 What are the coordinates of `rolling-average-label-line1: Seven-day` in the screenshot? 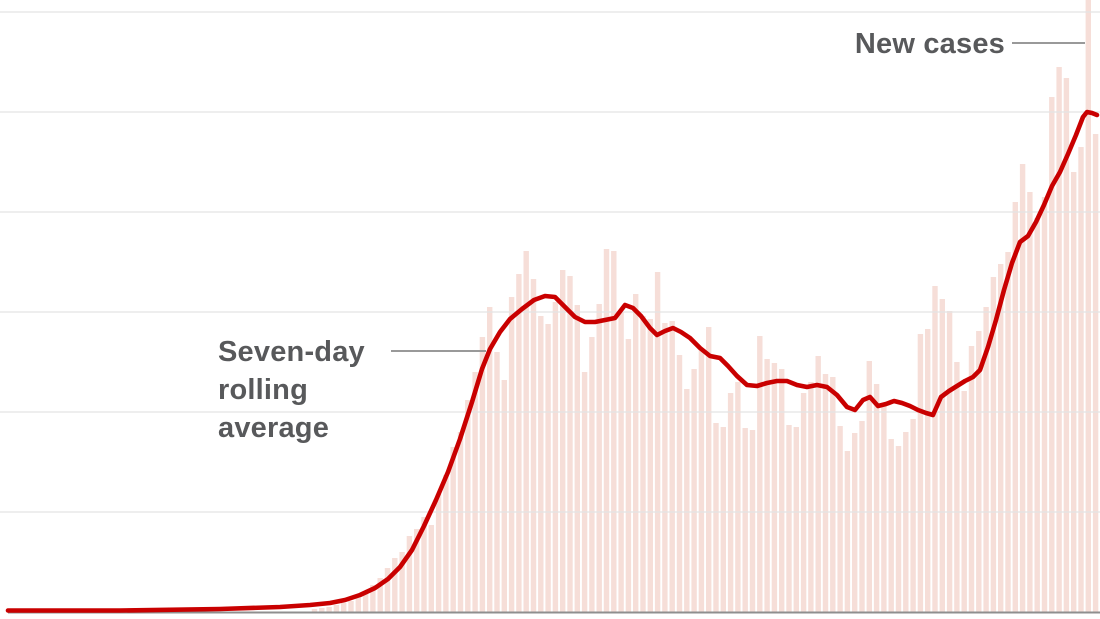 It's located at (291, 352).